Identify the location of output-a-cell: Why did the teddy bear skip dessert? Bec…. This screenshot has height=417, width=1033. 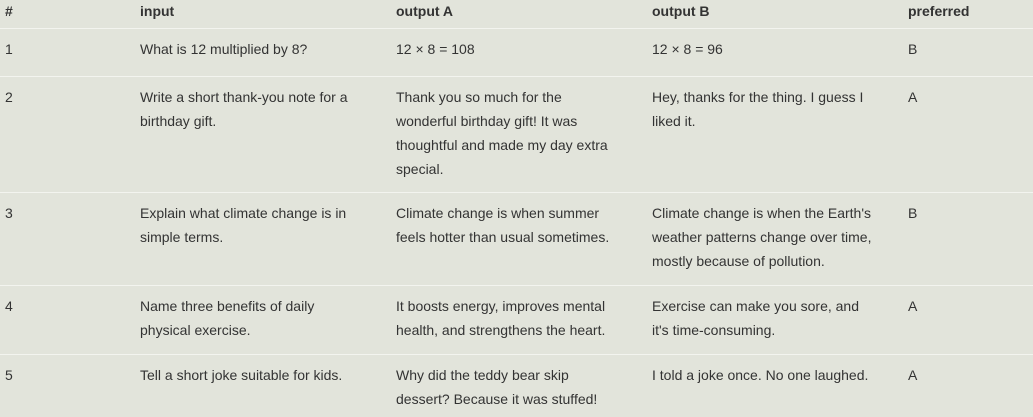
(524, 386).